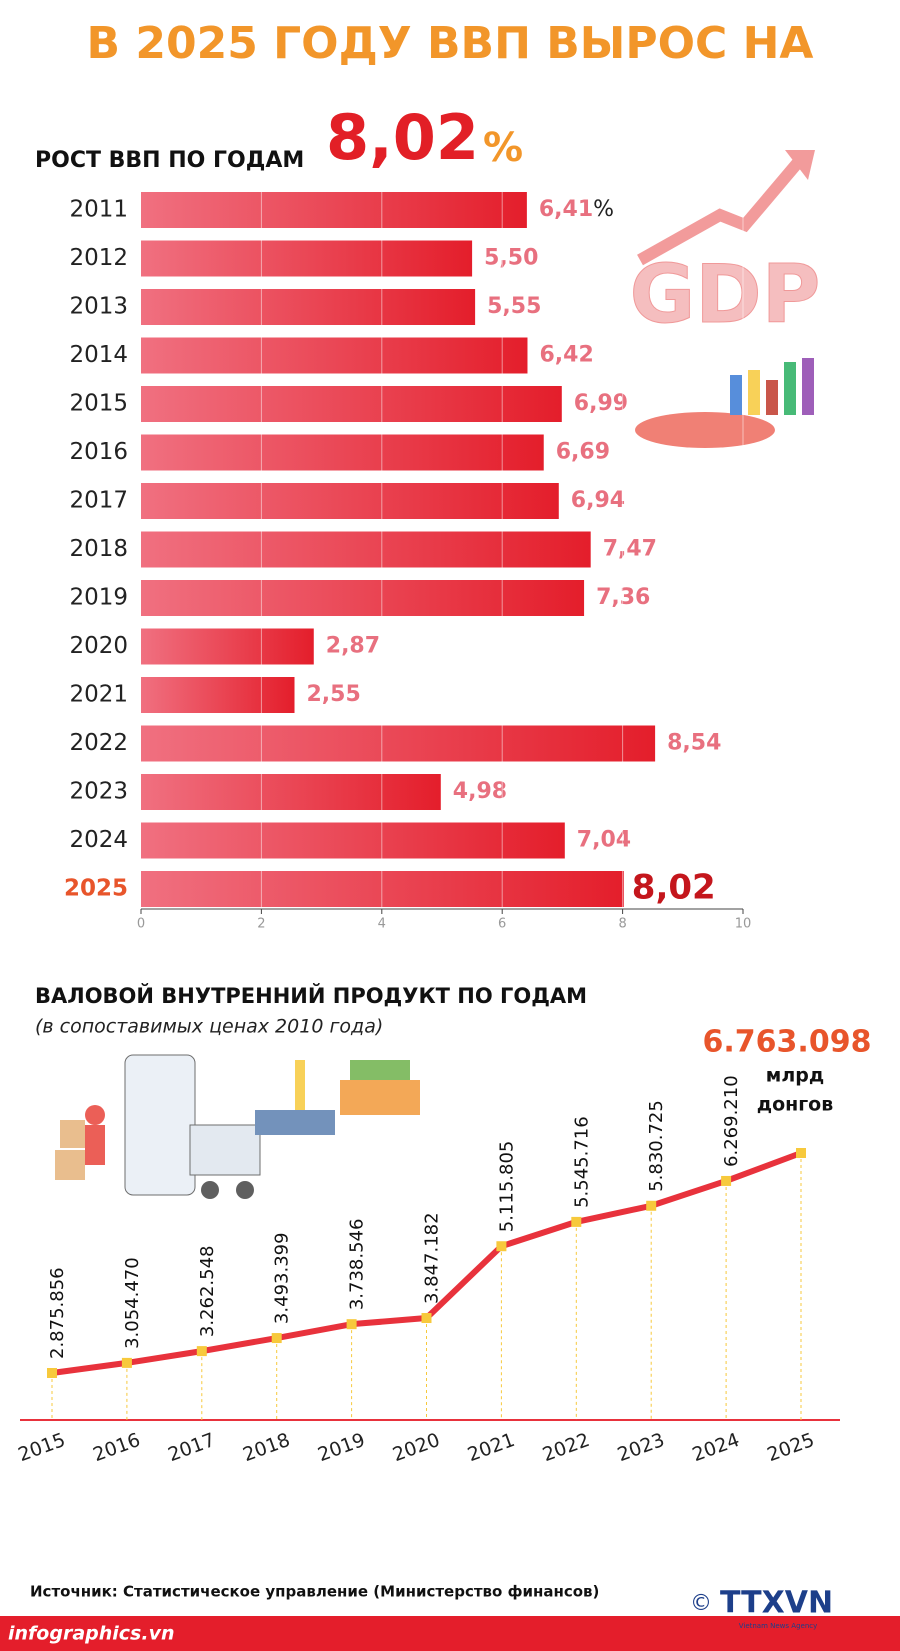  Describe the element at coordinates (98, 695) in the screenshot. I see `category-label: 2021` at that location.